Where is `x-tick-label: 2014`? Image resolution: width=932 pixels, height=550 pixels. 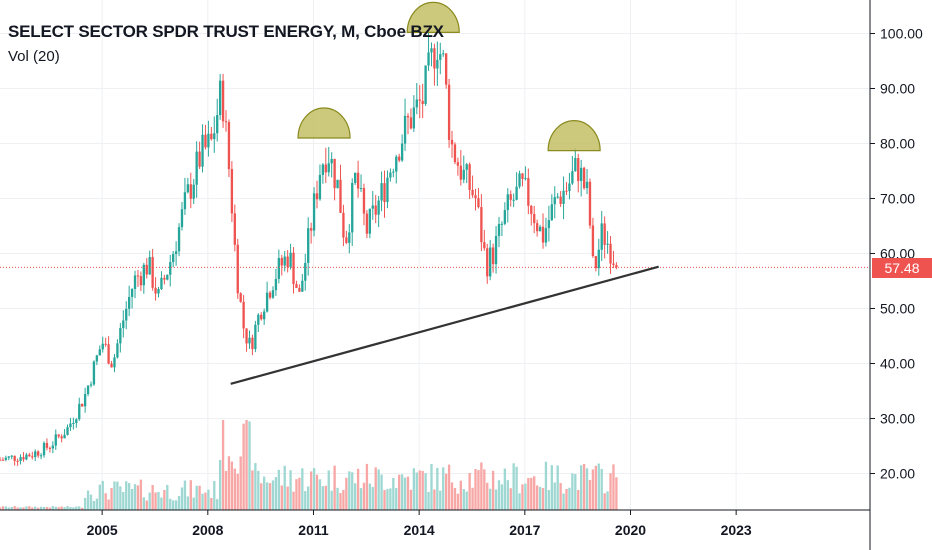
x-tick-label: 2014 is located at coordinates (419, 530).